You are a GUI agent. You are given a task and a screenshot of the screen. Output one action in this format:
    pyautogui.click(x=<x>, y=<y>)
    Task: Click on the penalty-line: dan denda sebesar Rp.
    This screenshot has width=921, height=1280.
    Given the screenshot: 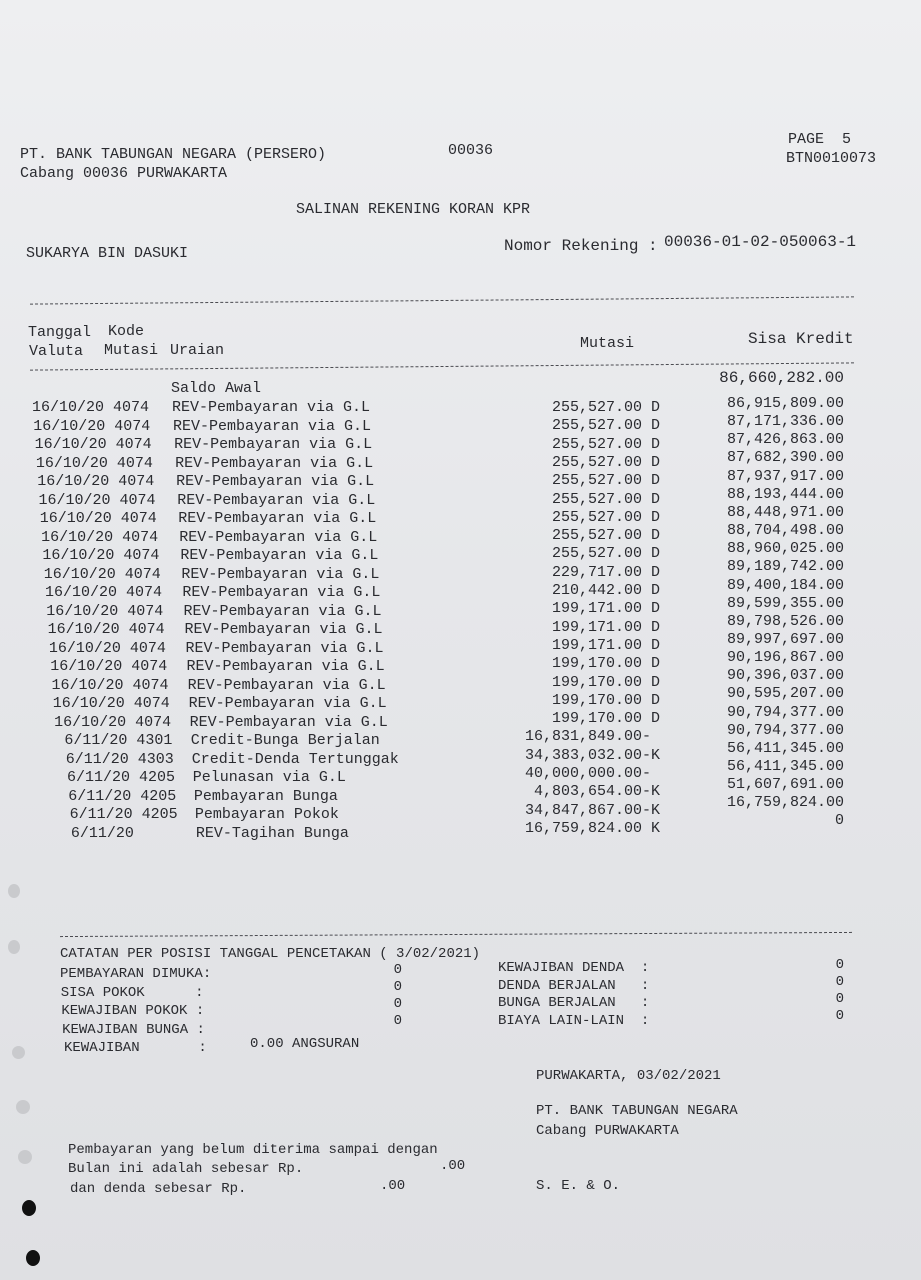 What is the action you would take?
    pyautogui.click(x=158, y=1189)
    